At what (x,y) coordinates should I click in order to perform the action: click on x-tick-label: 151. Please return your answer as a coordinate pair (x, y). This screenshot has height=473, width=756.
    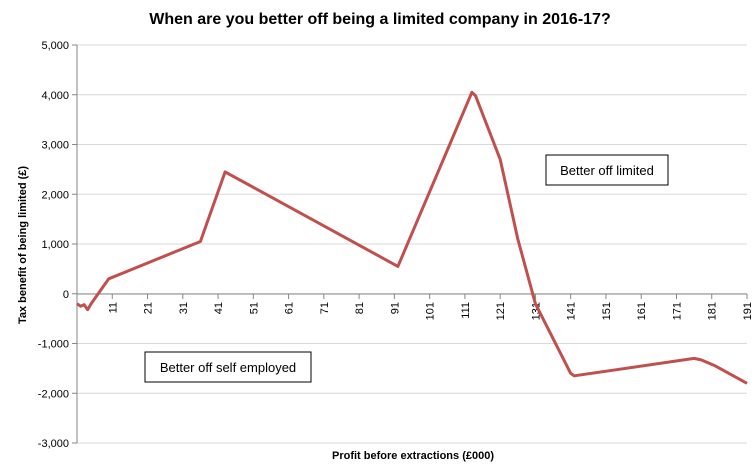
    Looking at the image, I should click on (607, 311).